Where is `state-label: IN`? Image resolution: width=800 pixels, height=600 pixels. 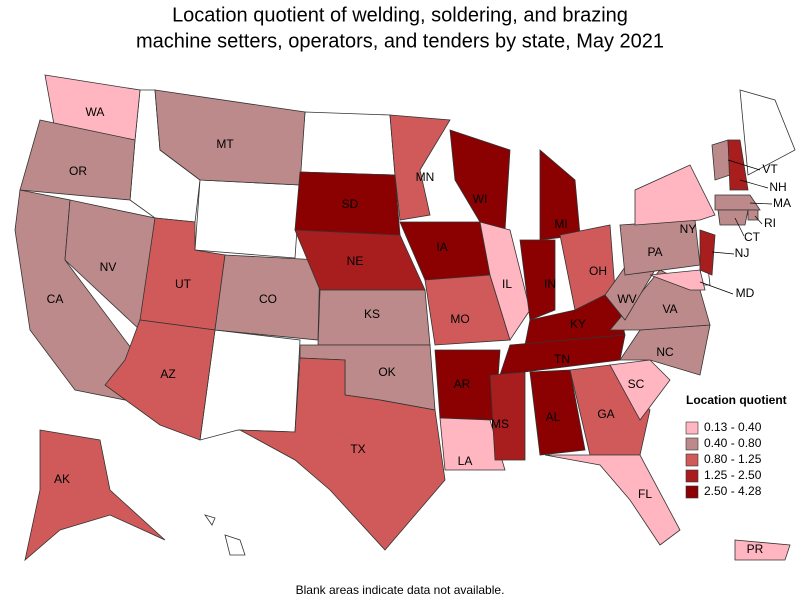 state-label: IN is located at coordinates (550, 284).